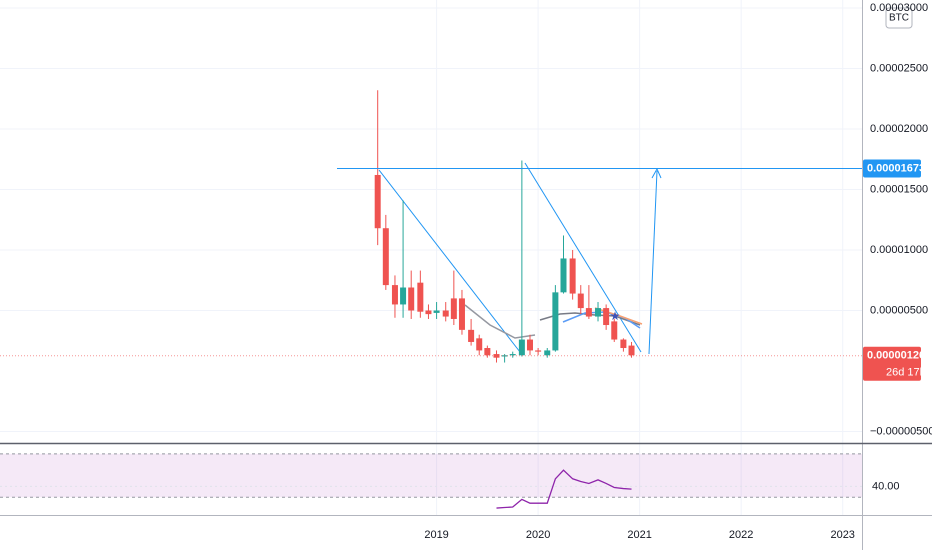 The width and height of the screenshot is (932, 550). I want to click on rsi-line, so click(564, 489).